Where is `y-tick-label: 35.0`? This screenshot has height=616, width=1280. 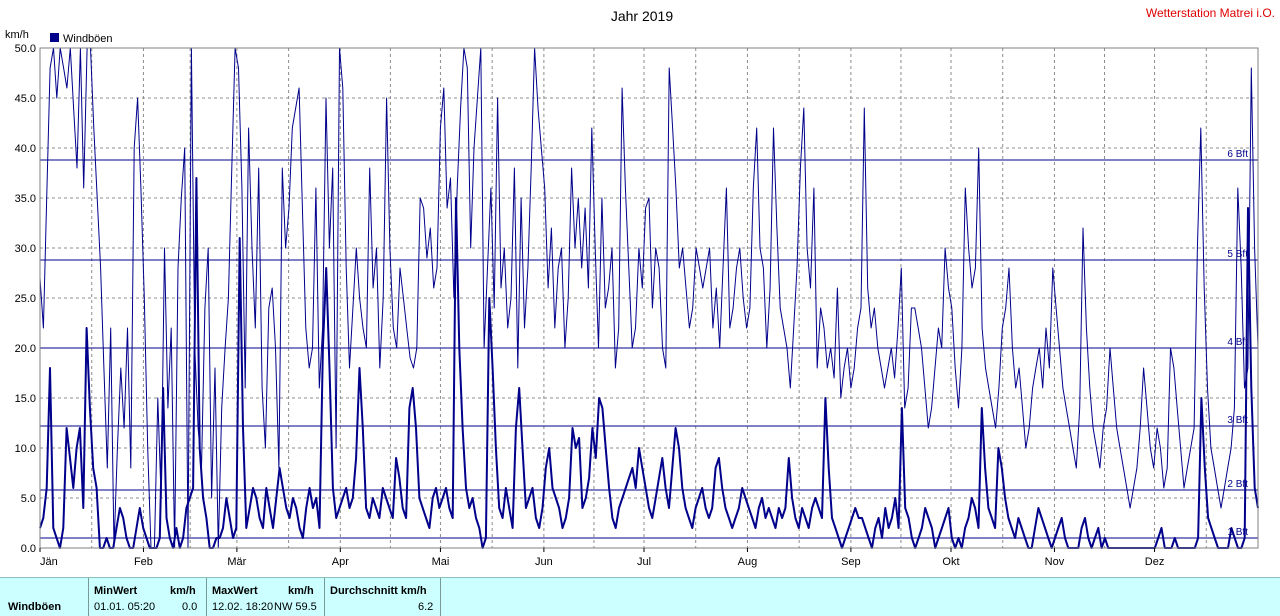 y-tick-label: 35.0 is located at coordinates (25, 199).